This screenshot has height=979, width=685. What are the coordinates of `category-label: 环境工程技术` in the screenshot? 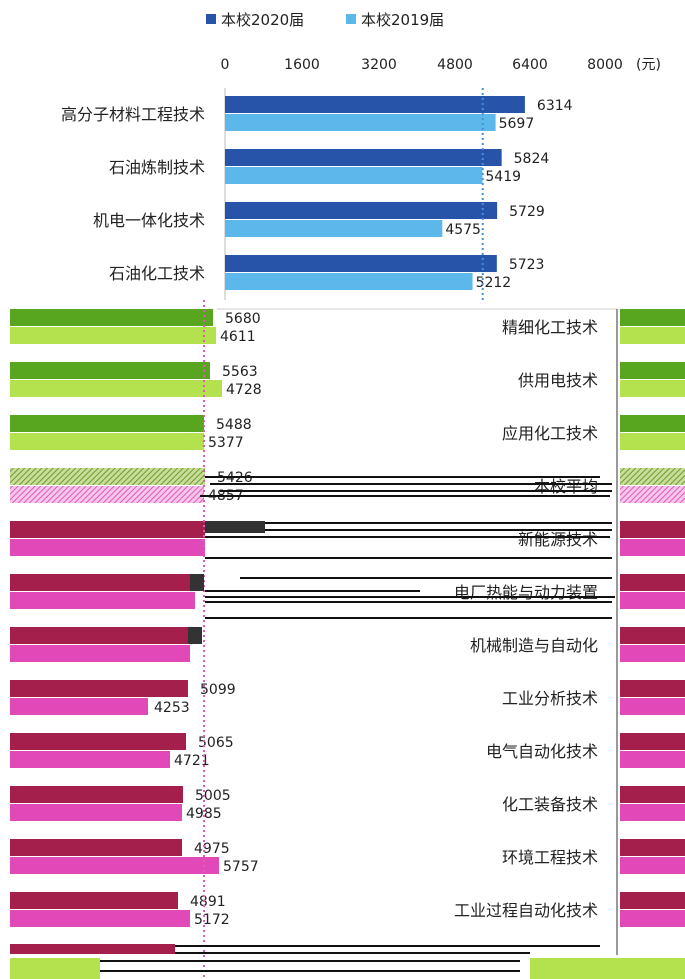 It's located at (550, 857).